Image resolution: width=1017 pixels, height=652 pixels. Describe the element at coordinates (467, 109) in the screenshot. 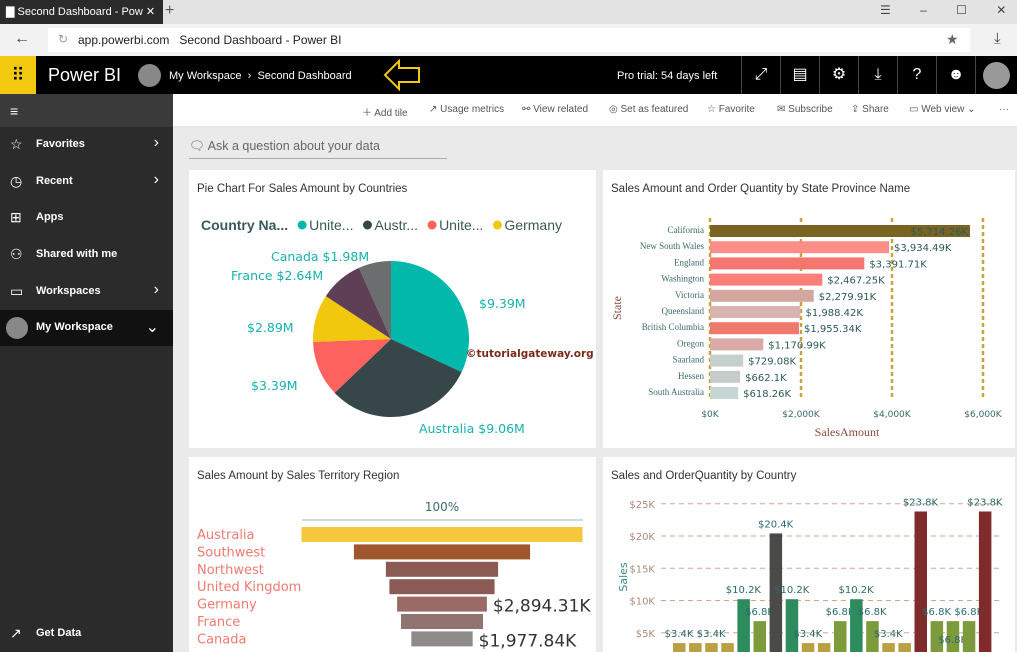

I see `usage-metrics-button: ↗ Usage metrics` at that location.